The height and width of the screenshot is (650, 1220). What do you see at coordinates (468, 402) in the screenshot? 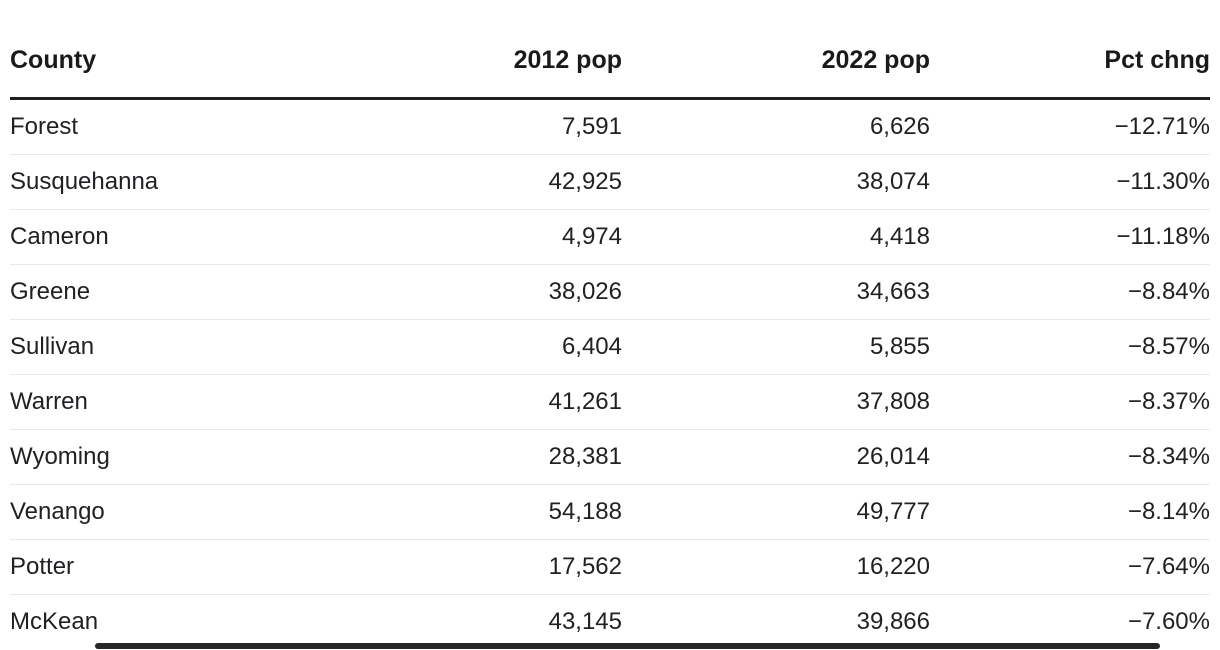
I see `cell-2012-pop: 41,261` at bounding box center [468, 402].